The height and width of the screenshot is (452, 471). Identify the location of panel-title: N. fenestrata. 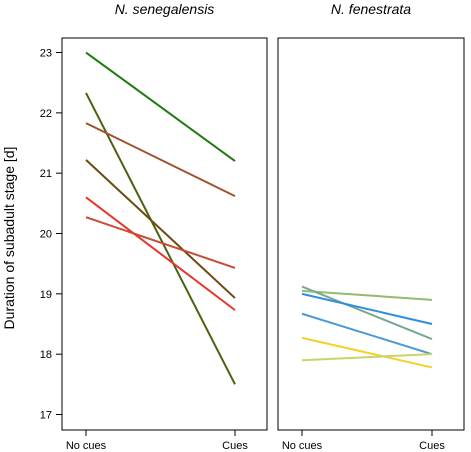
(371, 9).